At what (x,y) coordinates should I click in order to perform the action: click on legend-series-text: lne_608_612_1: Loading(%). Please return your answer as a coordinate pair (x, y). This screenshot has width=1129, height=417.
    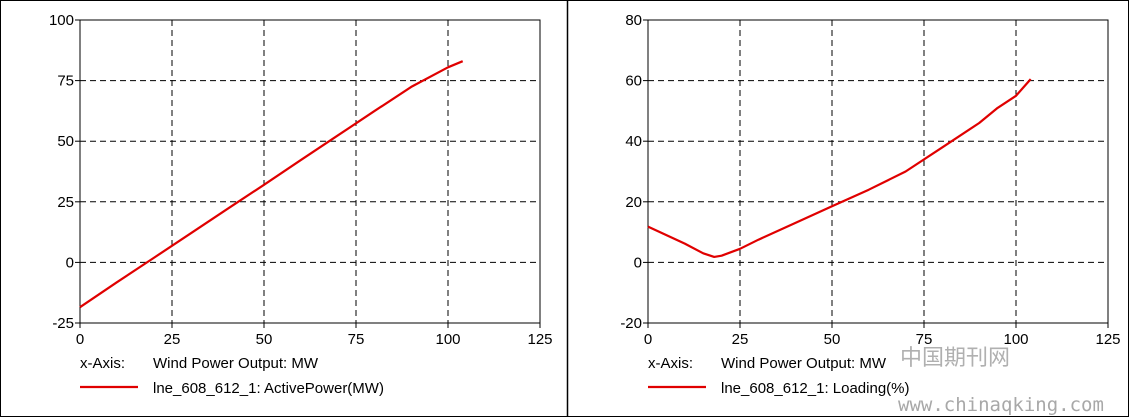
    Looking at the image, I should click on (815, 388).